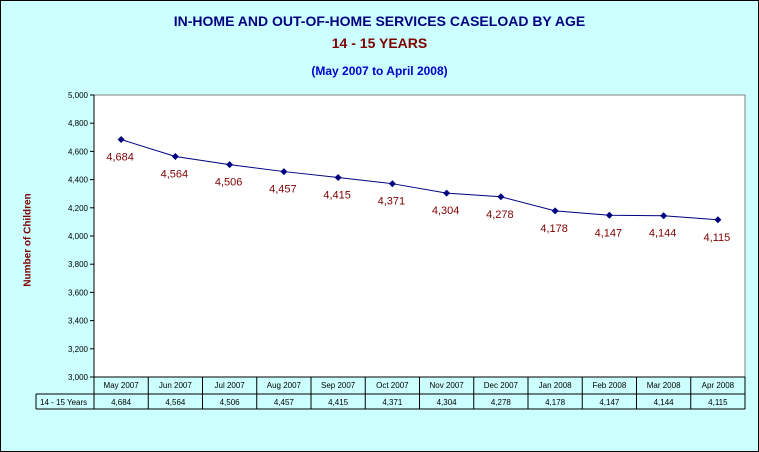 This screenshot has width=759, height=452. I want to click on table-value: 4,147, so click(609, 402).